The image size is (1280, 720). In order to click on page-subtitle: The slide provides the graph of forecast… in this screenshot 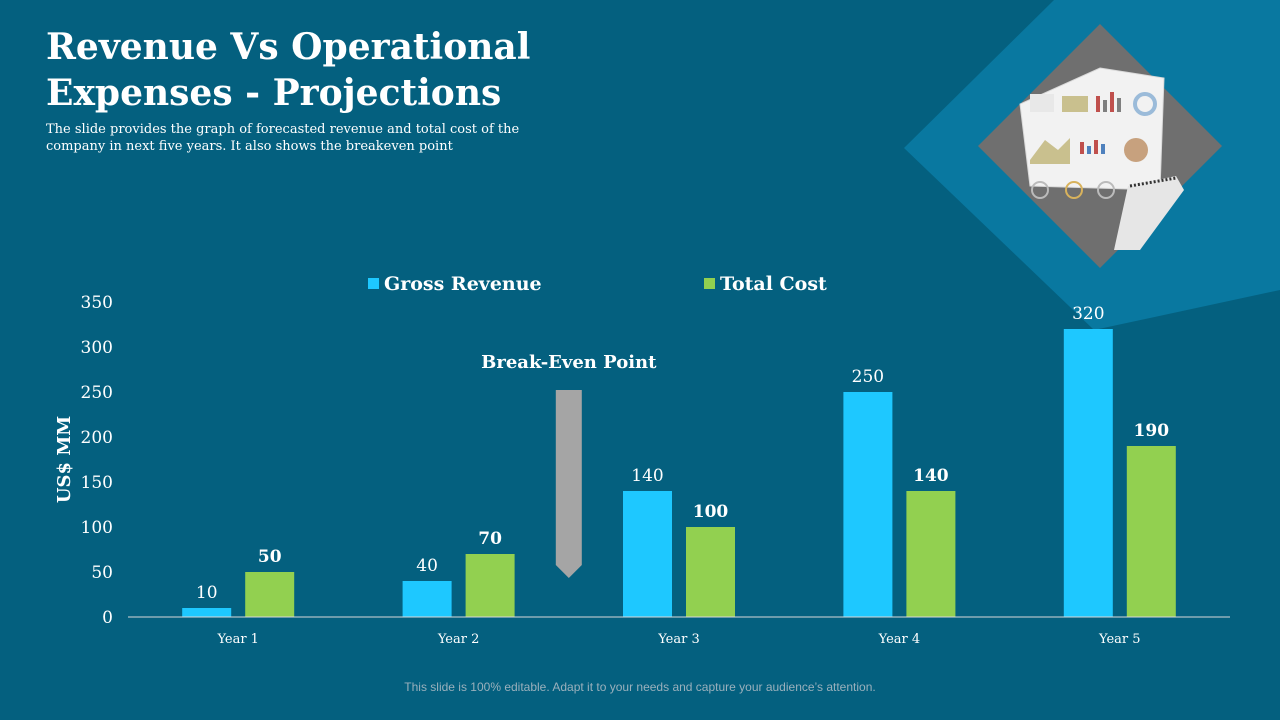, I will do `click(283, 138)`.